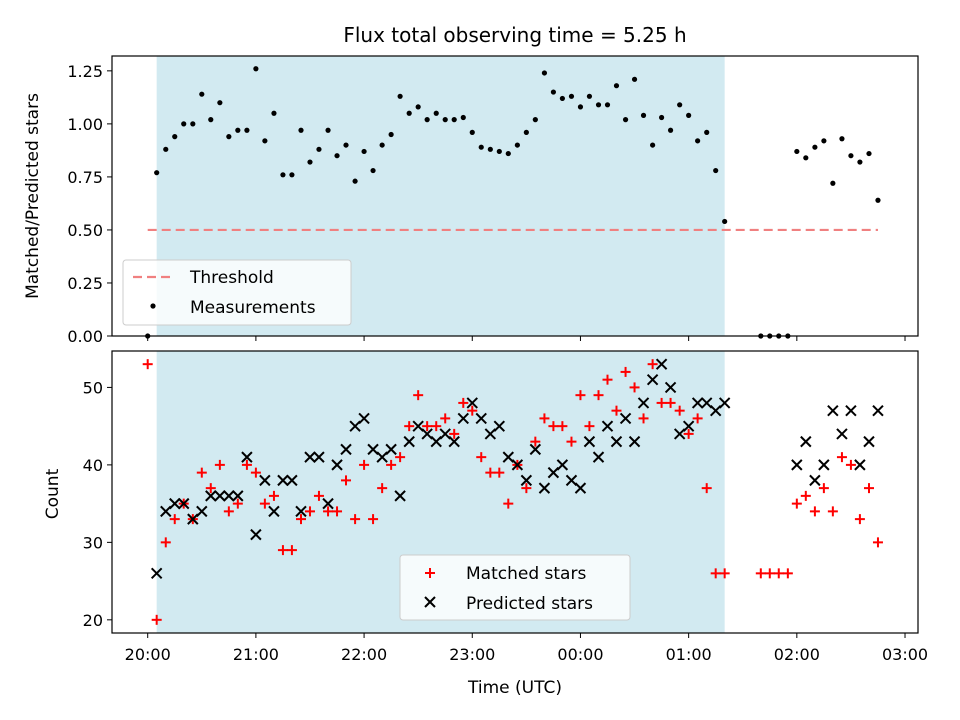 The width and height of the screenshot is (960, 720). I want to click on top-y-axis-label: Matched/Predicted stars, so click(33, 196).